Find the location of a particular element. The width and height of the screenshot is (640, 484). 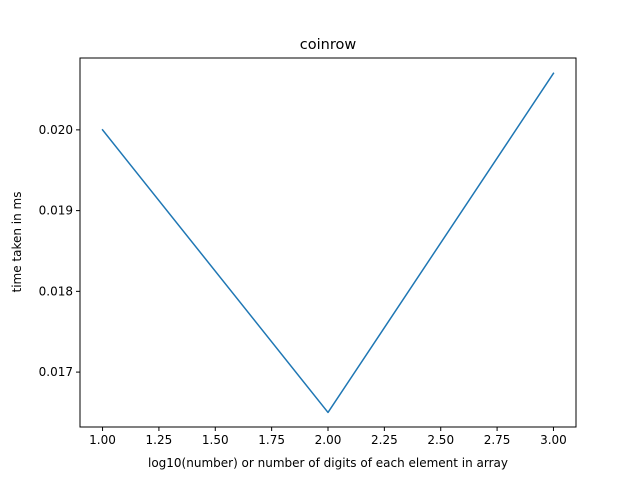

chart-title: coinrow is located at coordinates (328, 45).